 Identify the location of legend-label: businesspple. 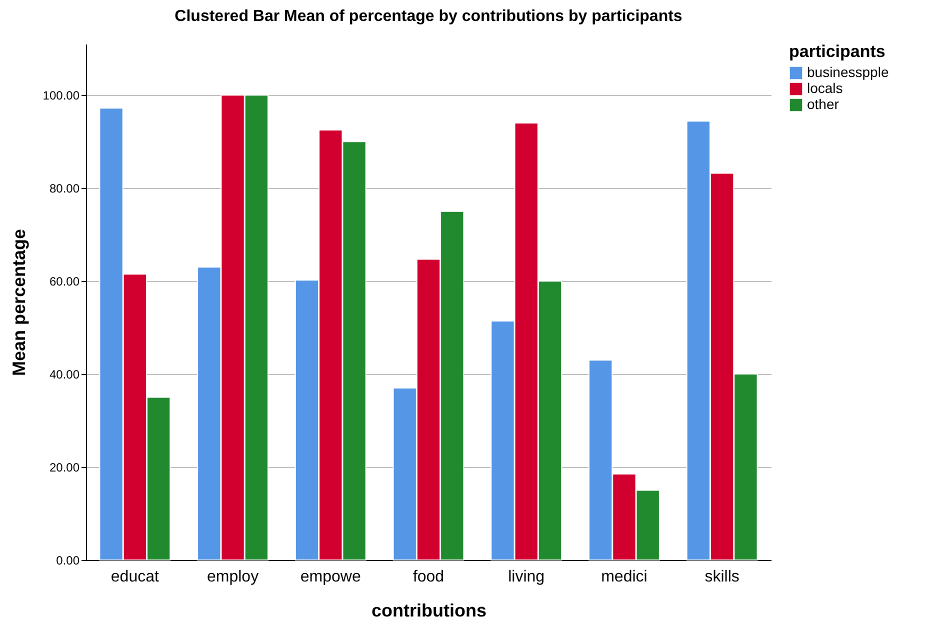
(848, 72).